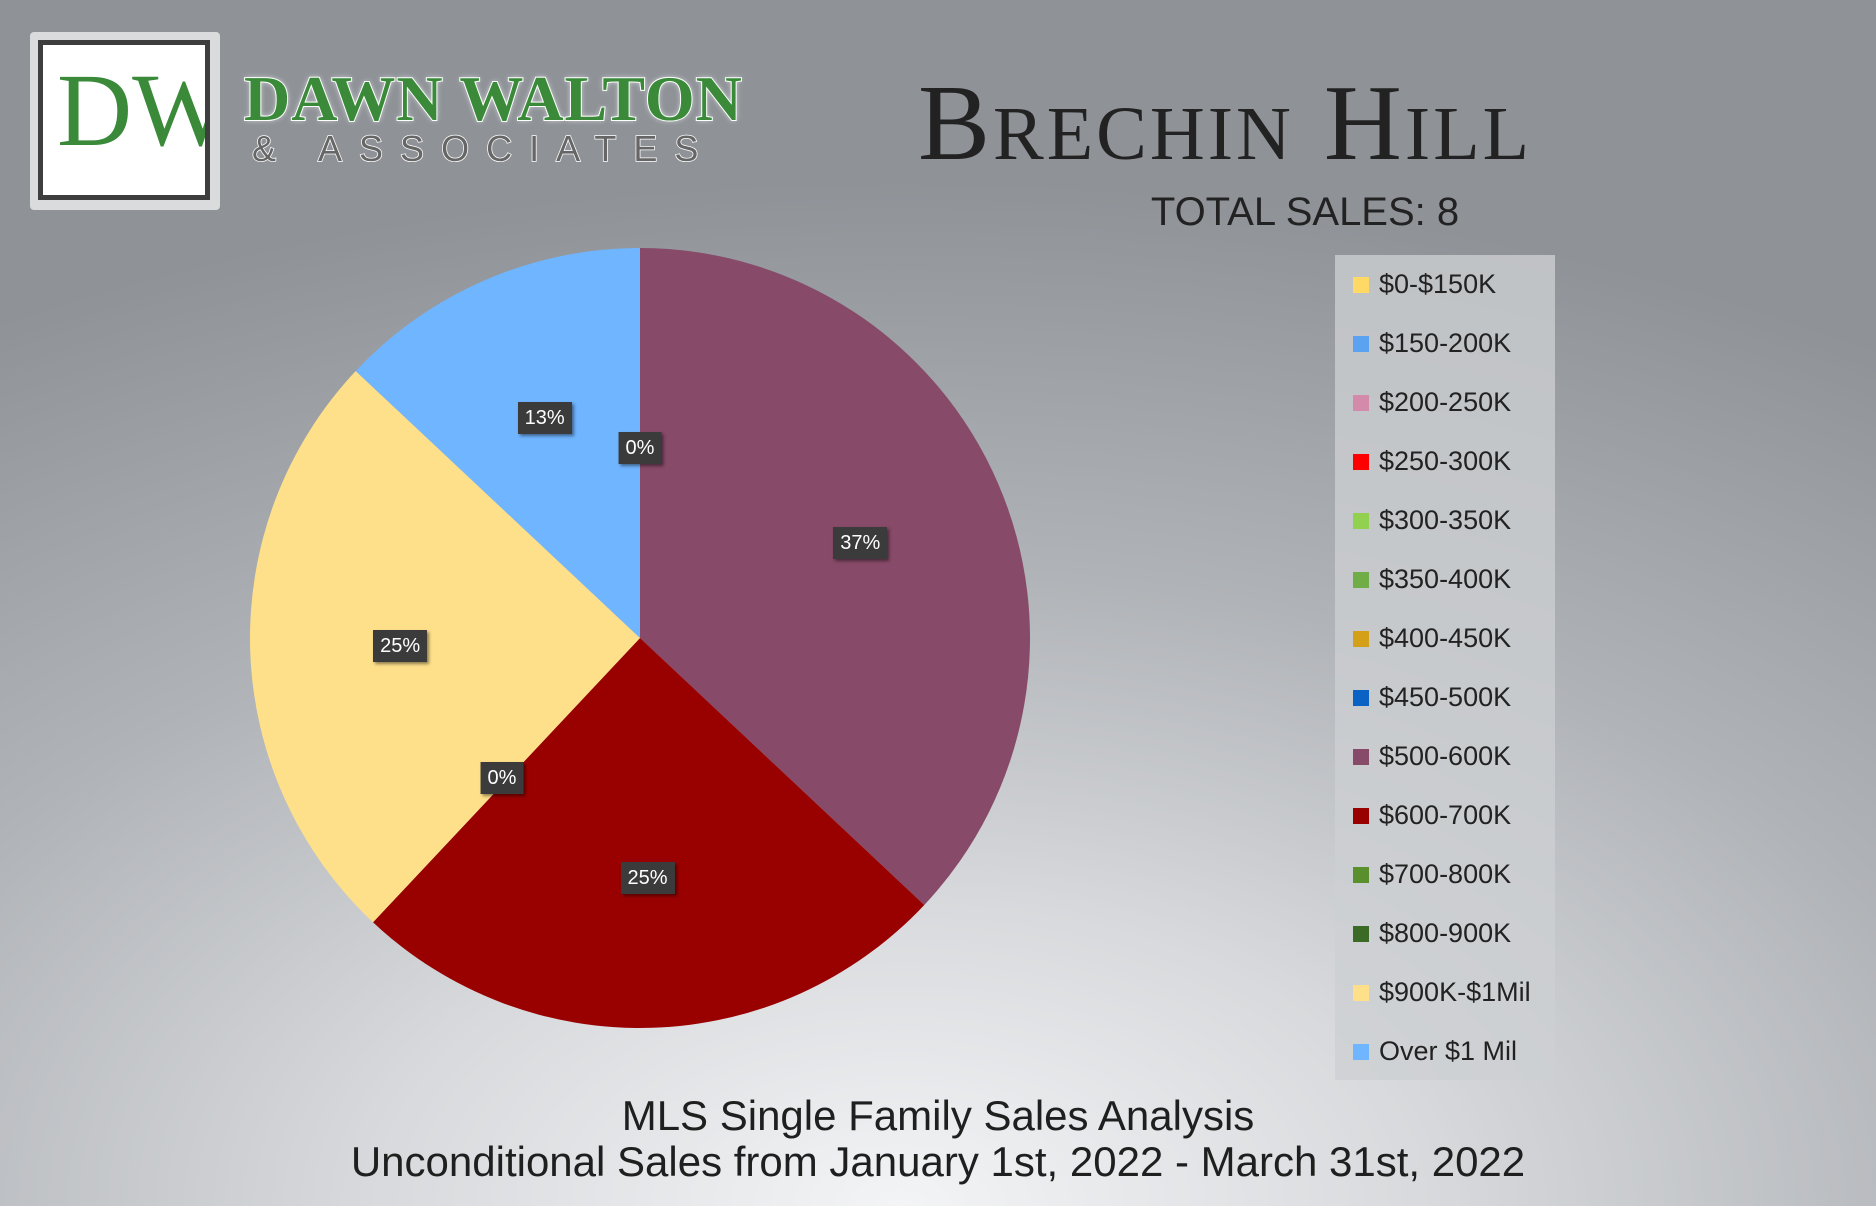 This screenshot has height=1206, width=1876. What do you see at coordinates (1448, 1051) in the screenshot?
I see `legend-label: Over $1 Mil` at bounding box center [1448, 1051].